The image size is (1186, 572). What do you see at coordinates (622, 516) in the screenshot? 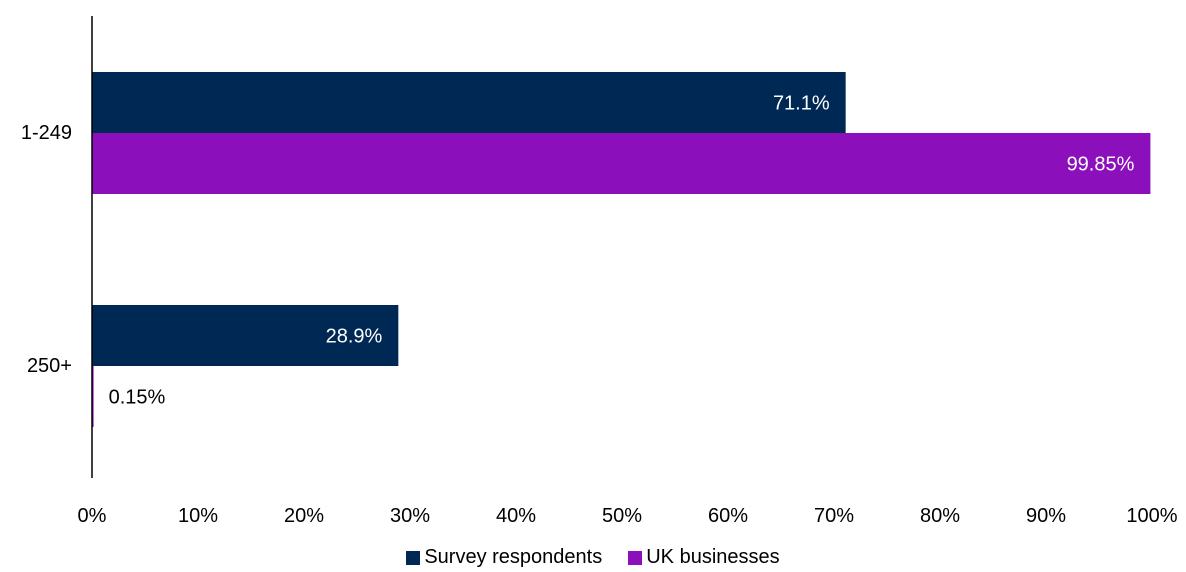
I see `x-tick-label: 50%` at bounding box center [622, 516].